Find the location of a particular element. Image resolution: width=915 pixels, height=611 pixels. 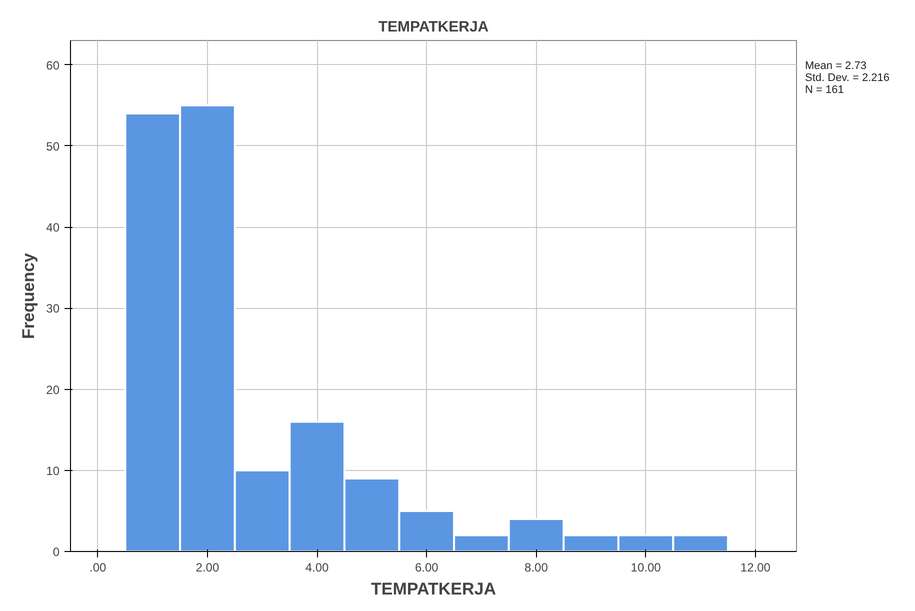

chart-title: TEMPATKERJA is located at coordinates (433, 27).